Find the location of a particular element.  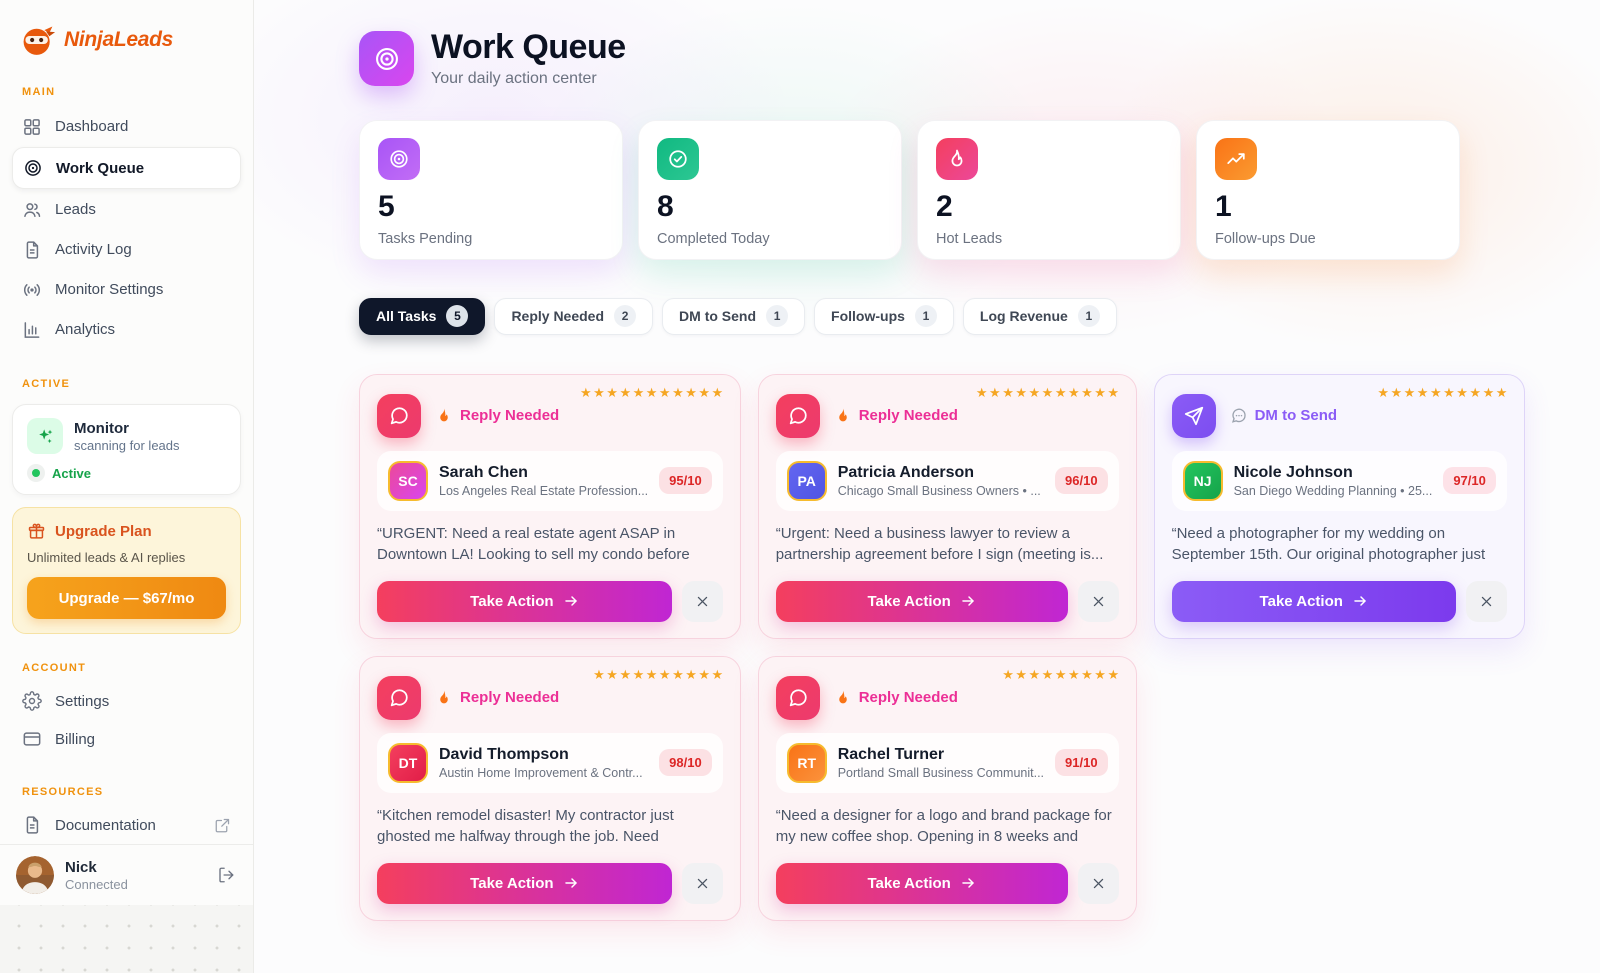

filter-follow-ups: Follow-ups 1 is located at coordinates (884, 316).